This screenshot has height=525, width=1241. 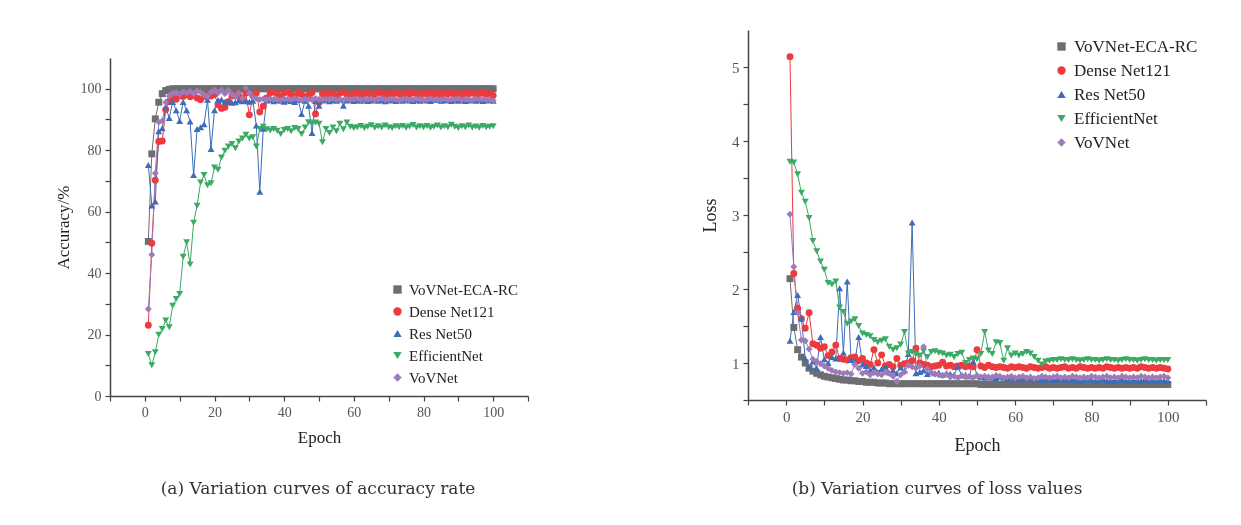 What do you see at coordinates (937, 488) in the screenshot?
I see `text: (b) Variation curves of loss values` at bounding box center [937, 488].